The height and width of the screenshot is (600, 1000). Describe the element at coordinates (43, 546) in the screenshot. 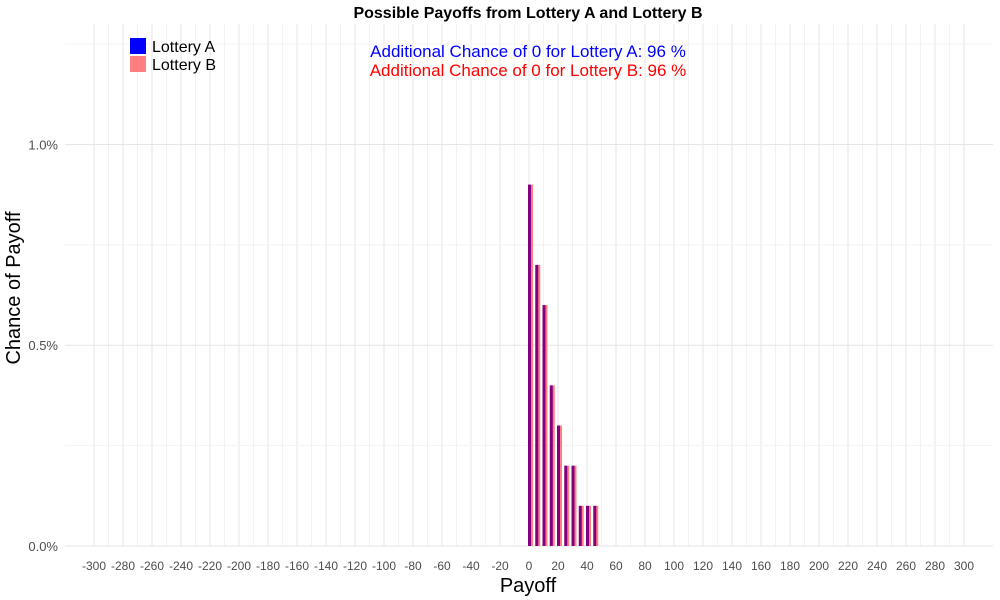

I see `y-tick-label: 0.0%` at that location.